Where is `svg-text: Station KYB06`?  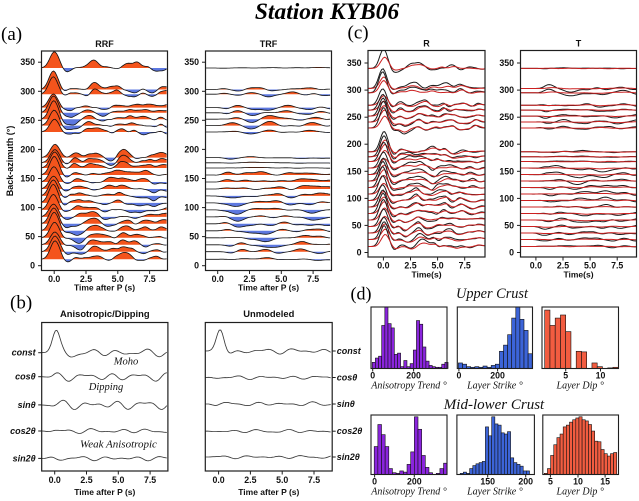 svg-text: Station KYB06 is located at coordinates (327, 12).